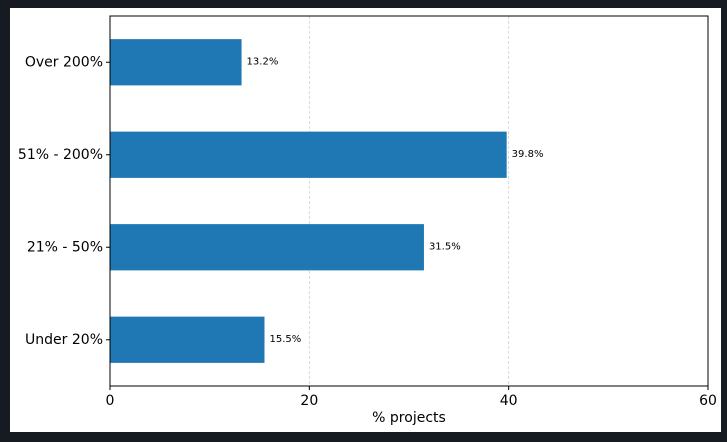  I want to click on bar-value-label: 31.5%, so click(445, 246).